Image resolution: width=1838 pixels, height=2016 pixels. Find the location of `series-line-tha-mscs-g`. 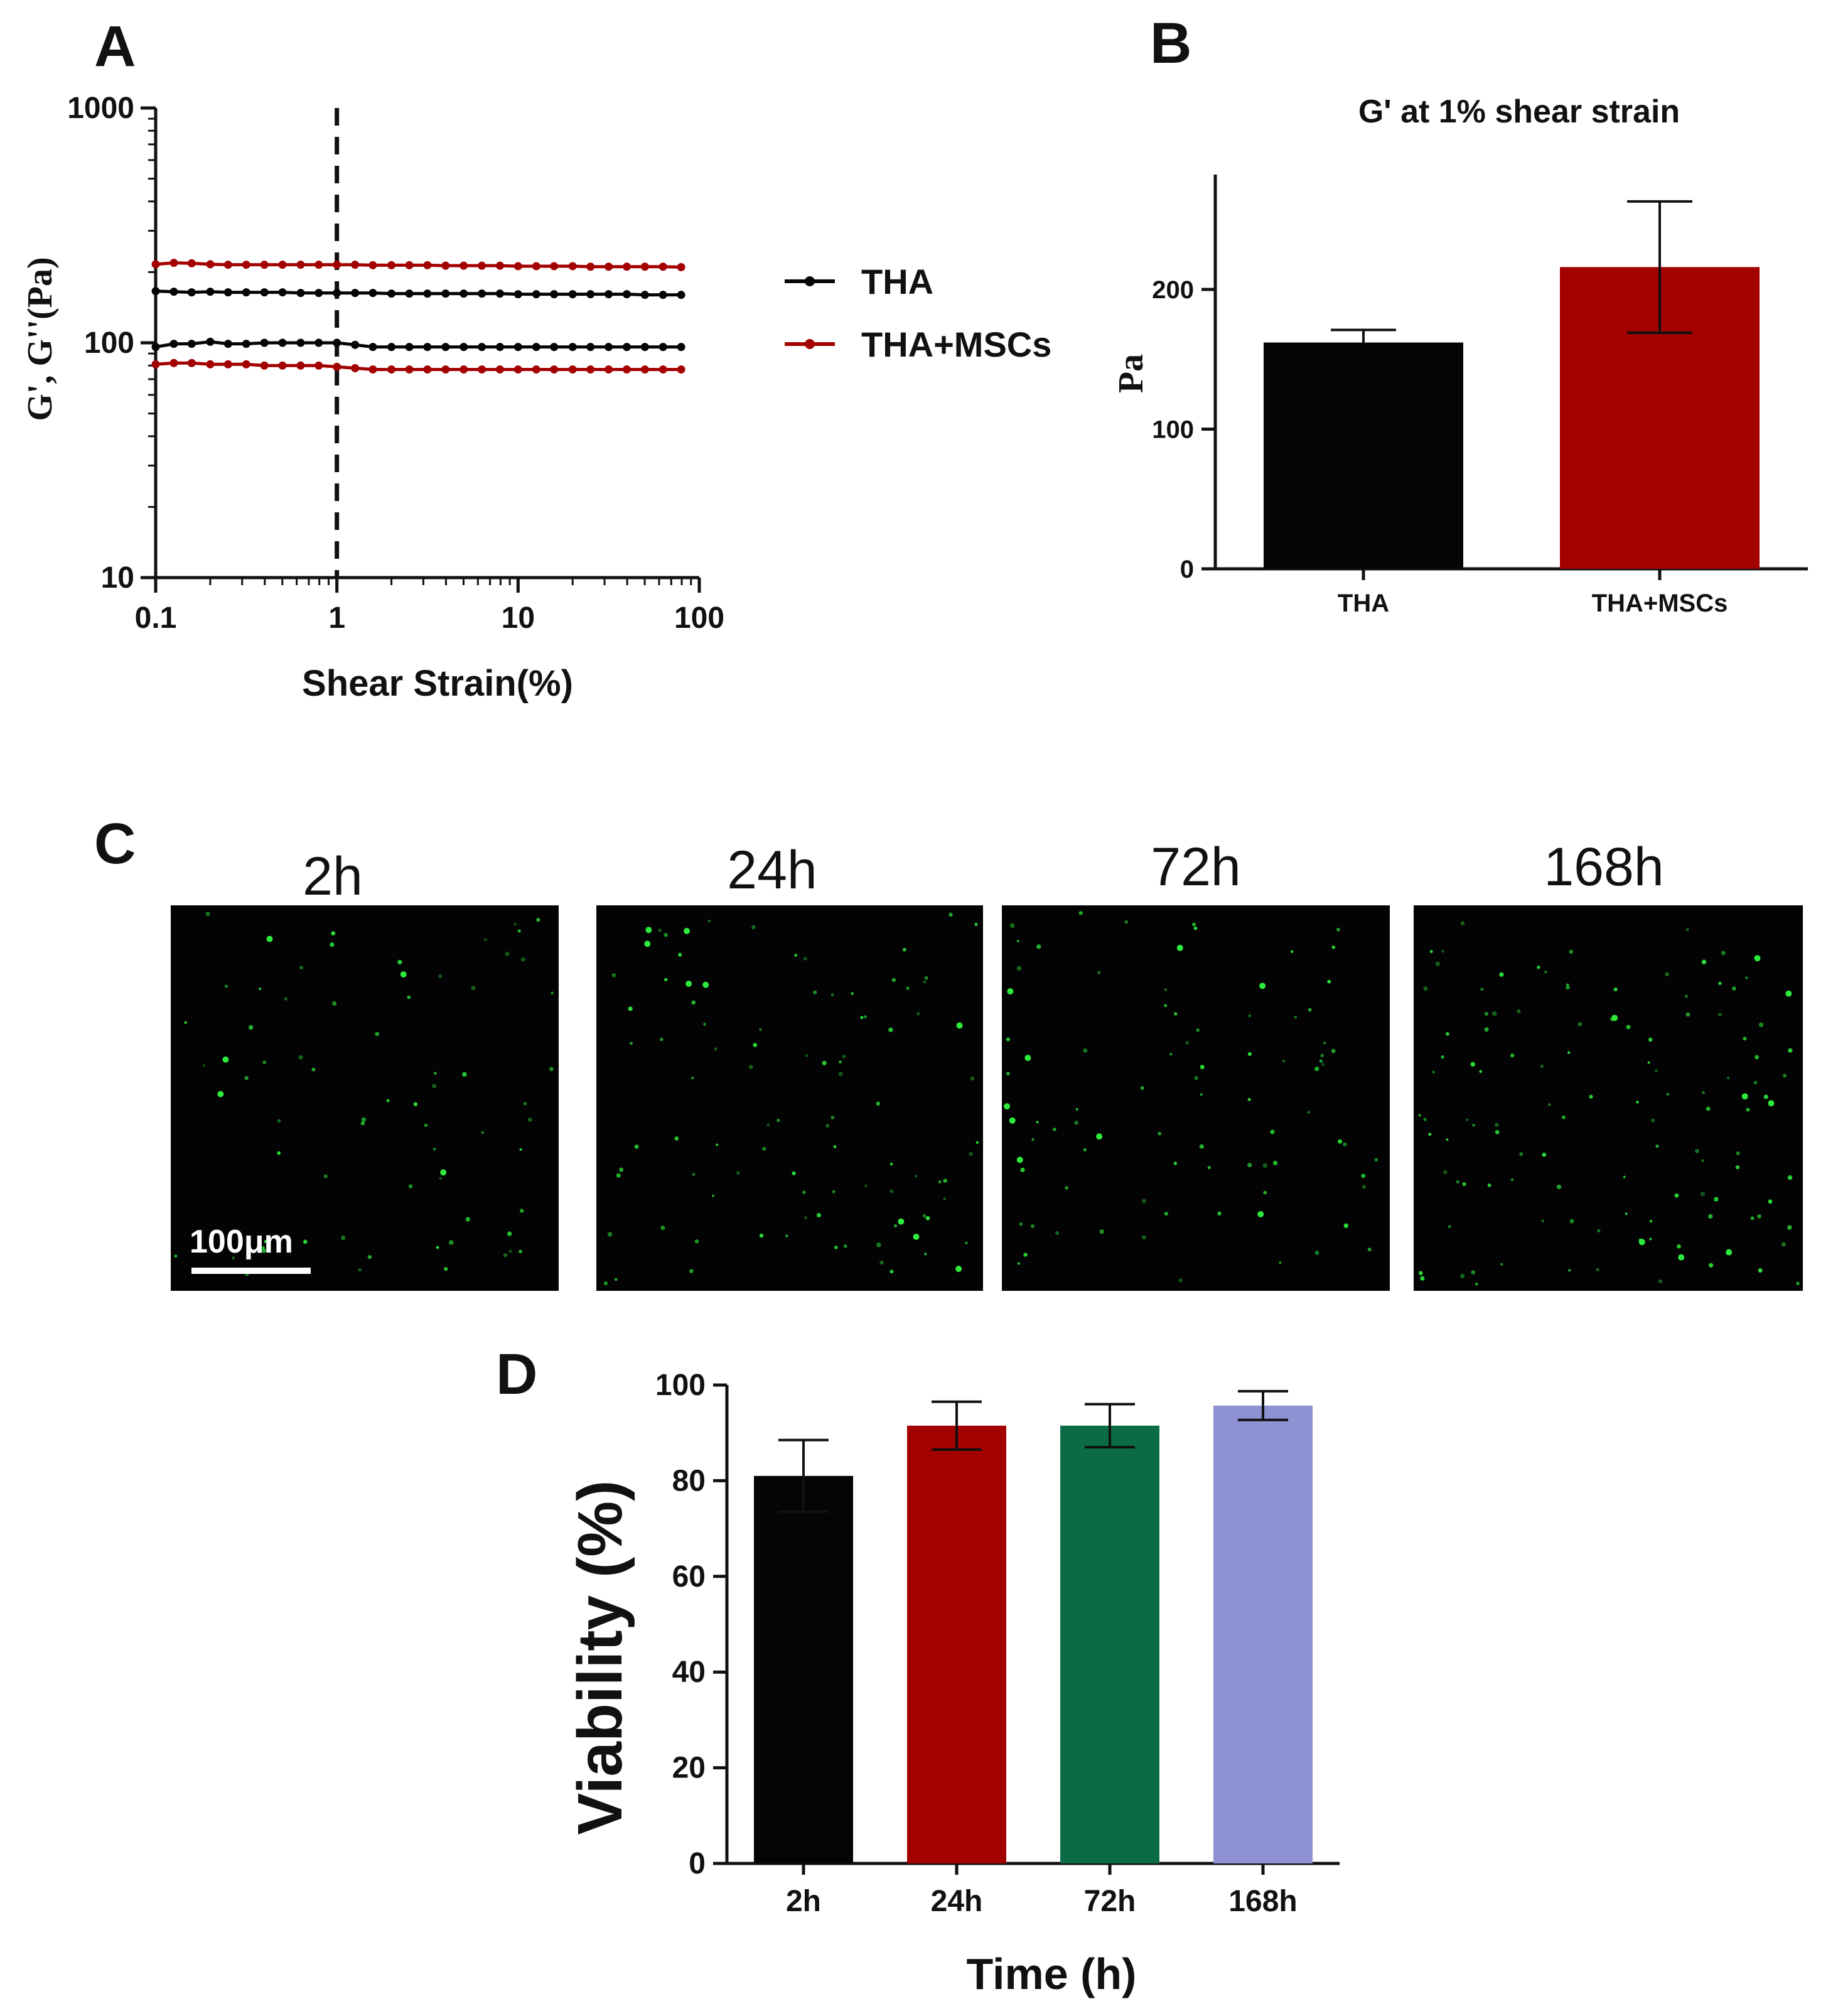

series-line-tha-mscs-g is located at coordinates (419, 366).